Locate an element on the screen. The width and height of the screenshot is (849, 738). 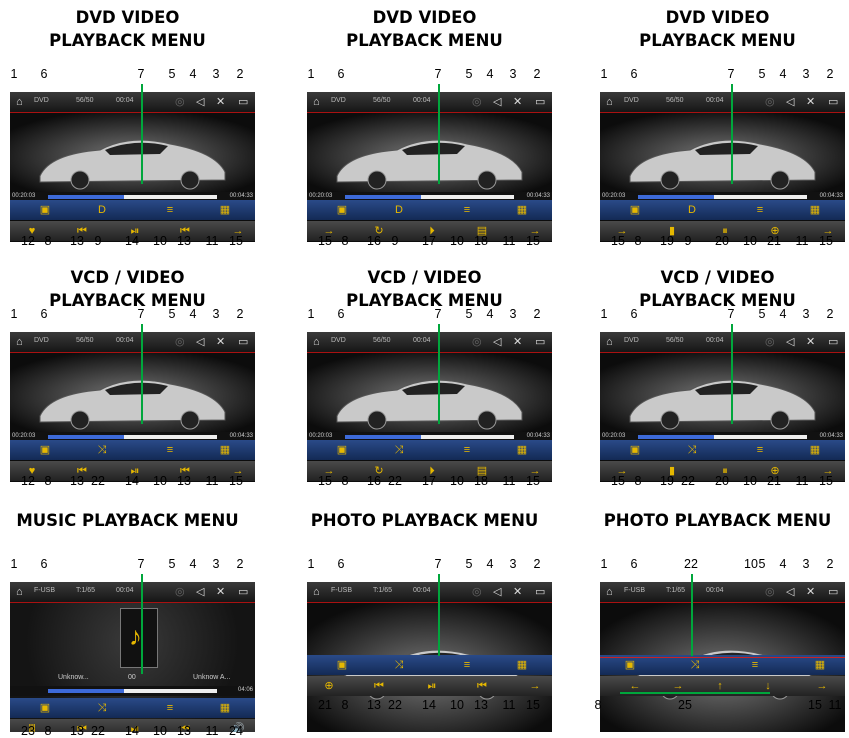
arrow-button: ↓ is located at coordinates (768, 686).